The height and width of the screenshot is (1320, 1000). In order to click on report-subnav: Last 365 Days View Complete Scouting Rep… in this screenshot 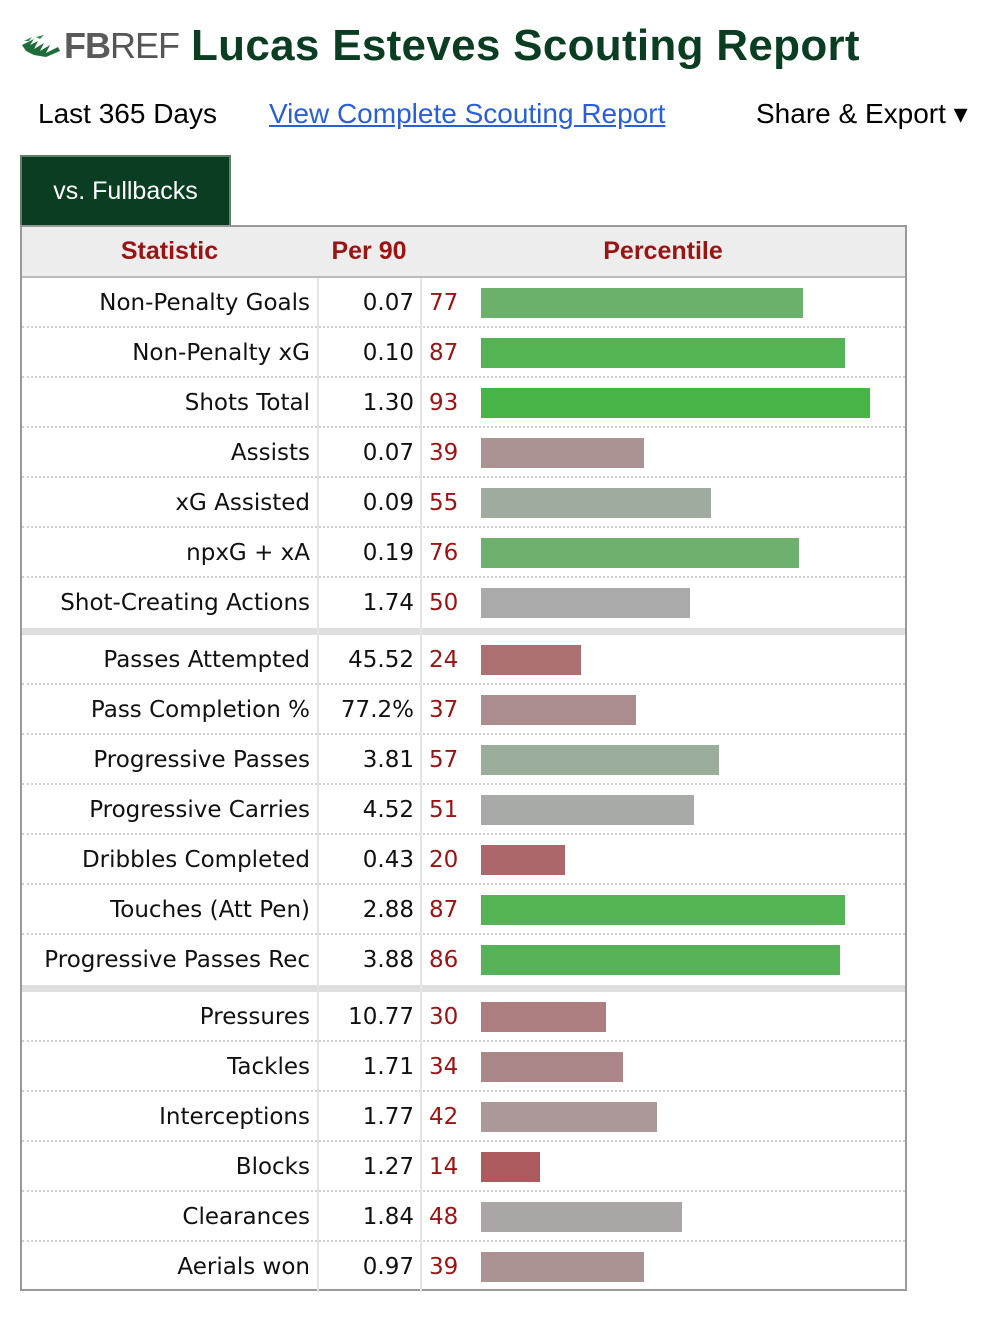, I will do `click(519, 114)`.